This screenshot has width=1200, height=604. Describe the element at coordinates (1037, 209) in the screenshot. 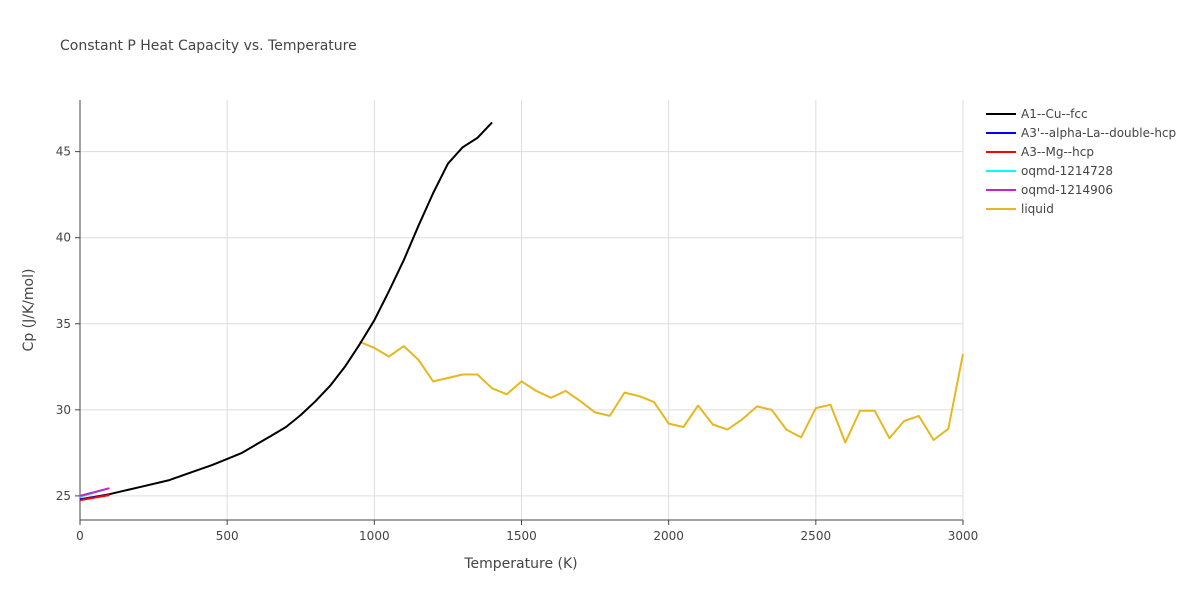

I see `legend-label: liquid` at that location.